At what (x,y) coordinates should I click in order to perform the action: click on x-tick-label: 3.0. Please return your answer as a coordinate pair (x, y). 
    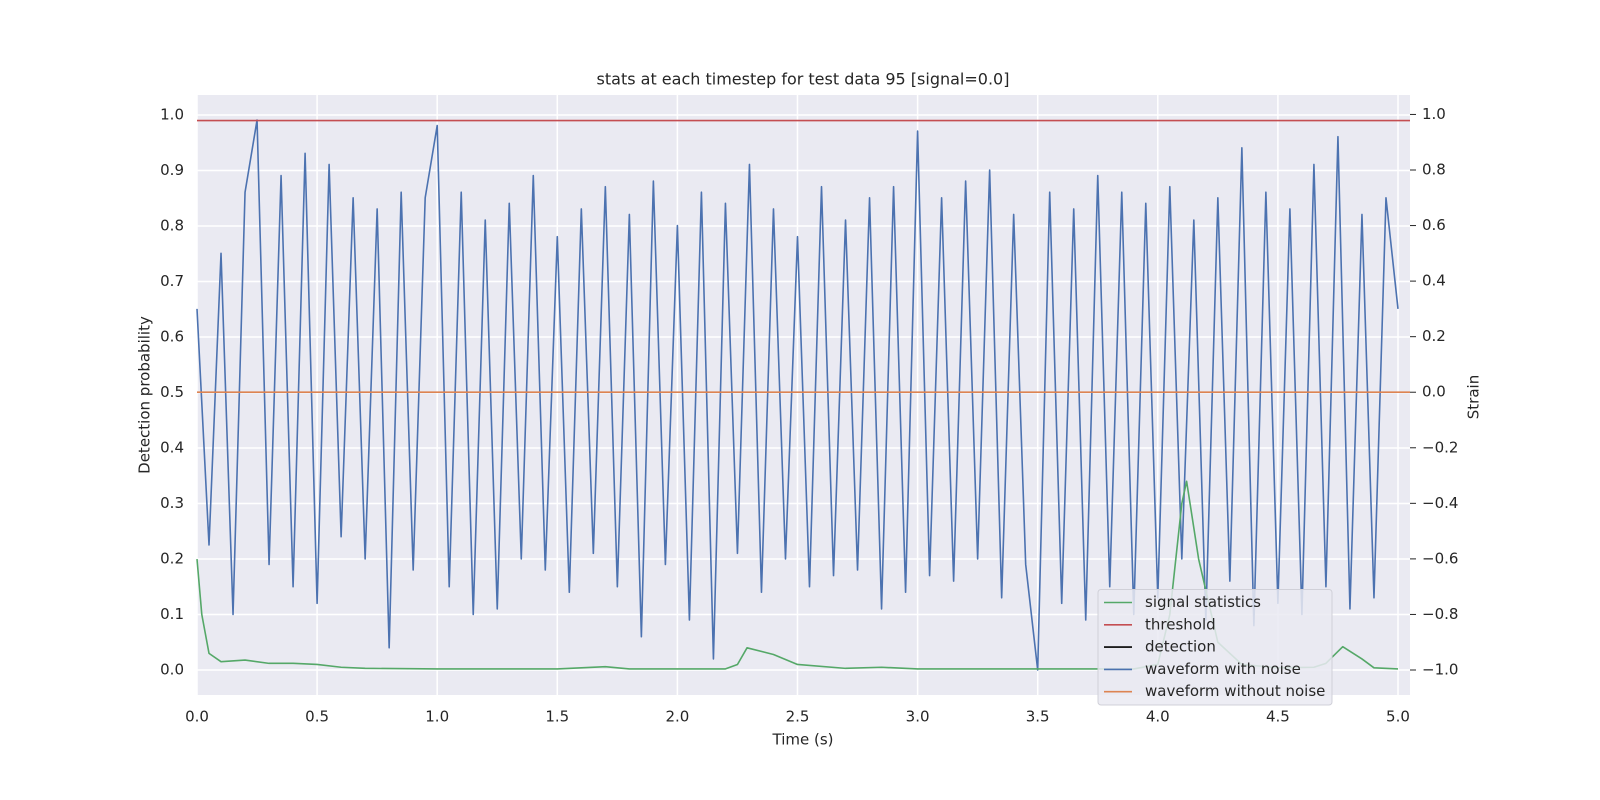
    Looking at the image, I should click on (918, 717).